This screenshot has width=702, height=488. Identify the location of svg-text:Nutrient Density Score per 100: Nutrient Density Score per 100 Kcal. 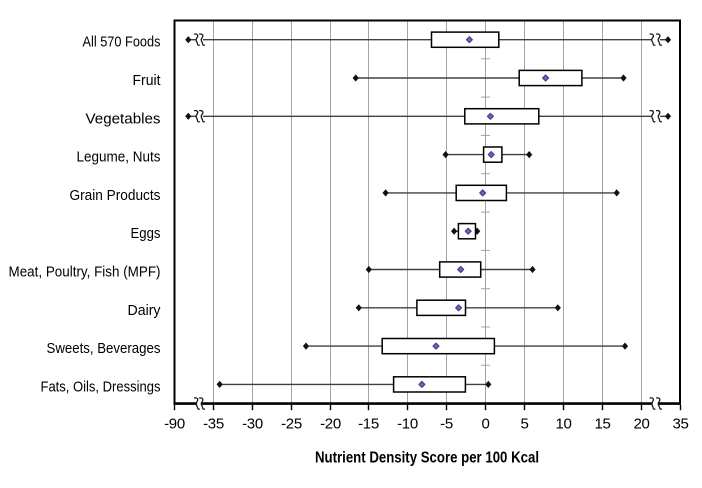
(427, 458).